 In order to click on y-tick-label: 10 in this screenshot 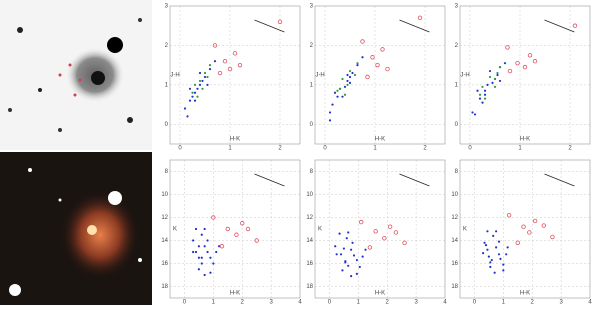, I will do `click(309, 195)`.